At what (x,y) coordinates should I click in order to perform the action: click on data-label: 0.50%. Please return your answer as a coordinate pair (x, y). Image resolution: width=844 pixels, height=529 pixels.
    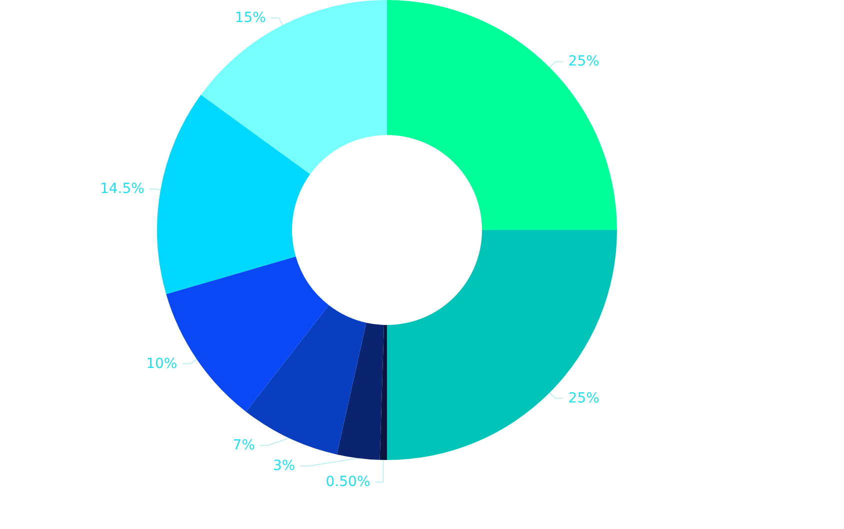
    Looking at the image, I should click on (348, 482).